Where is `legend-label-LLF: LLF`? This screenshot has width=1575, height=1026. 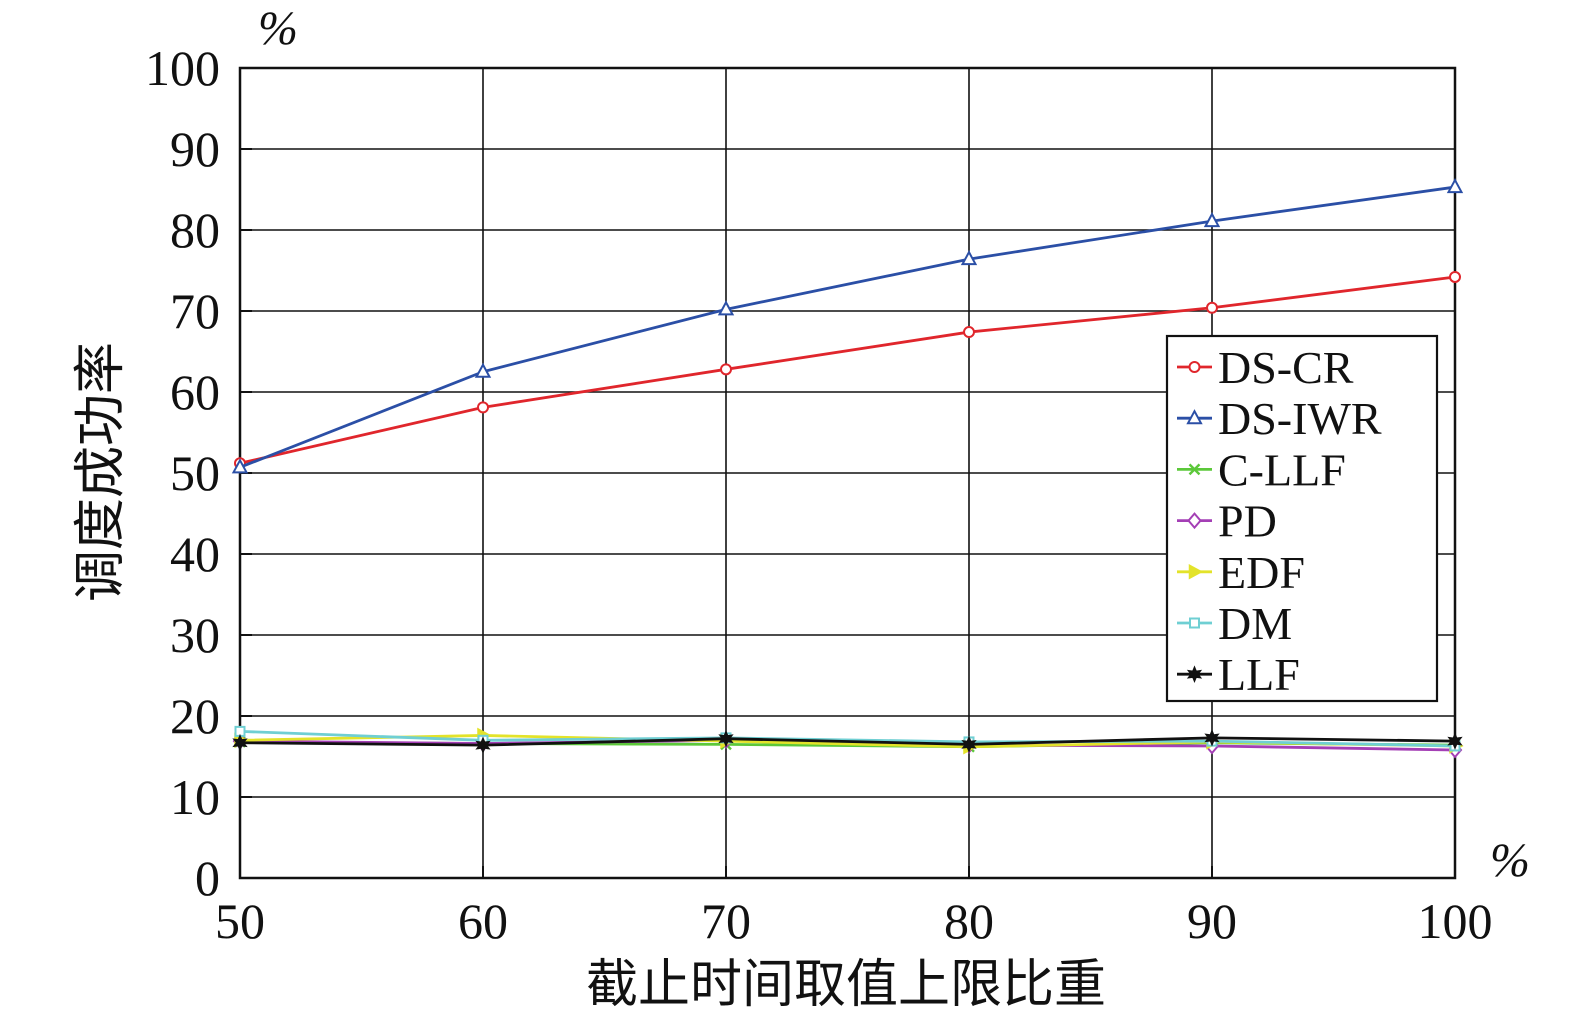
legend-label-LLF: LLF is located at coordinates (1259, 674).